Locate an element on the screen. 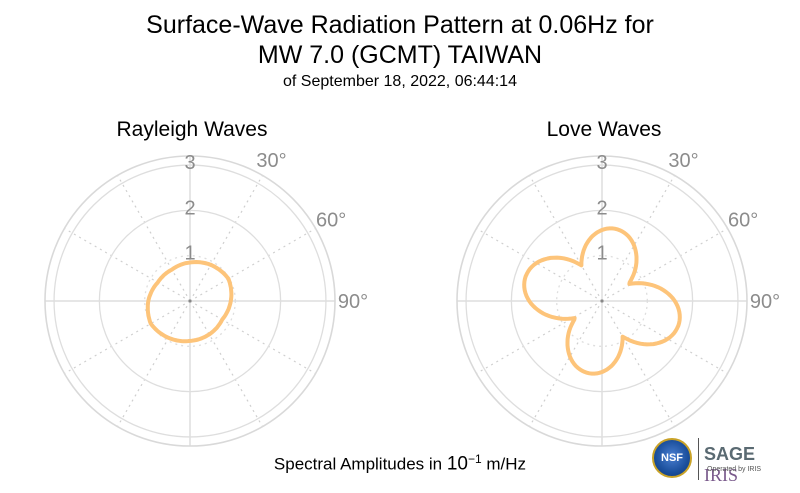 The width and height of the screenshot is (800, 493). love-title: Love Waves is located at coordinates (604, 129).